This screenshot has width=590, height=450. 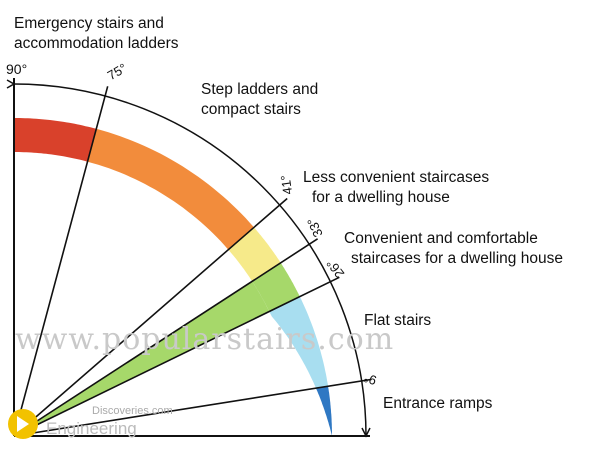 I want to click on angle-label-75: 75°, so click(x=117, y=71).